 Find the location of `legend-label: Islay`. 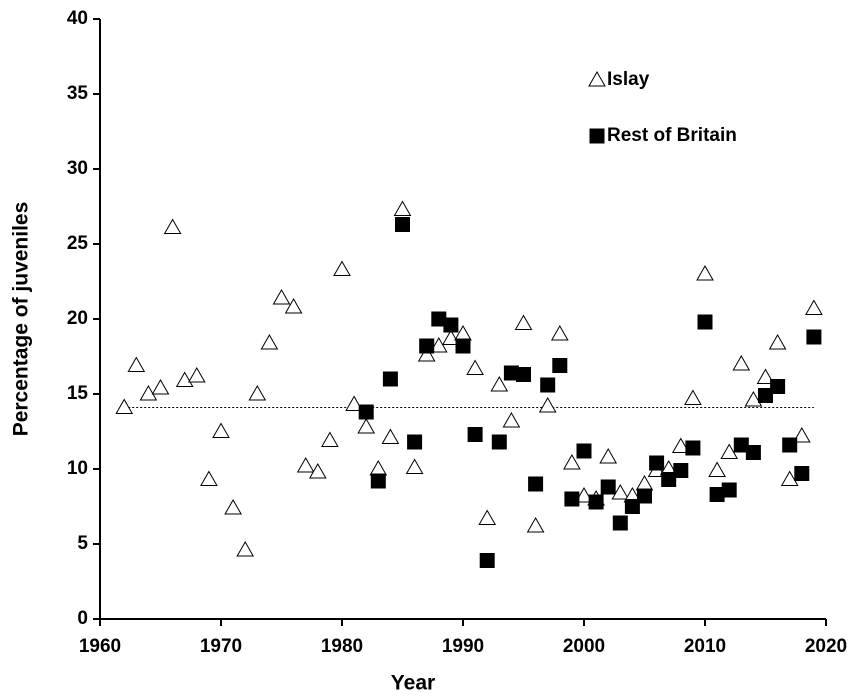

legend-label: Islay is located at coordinates (628, 79).